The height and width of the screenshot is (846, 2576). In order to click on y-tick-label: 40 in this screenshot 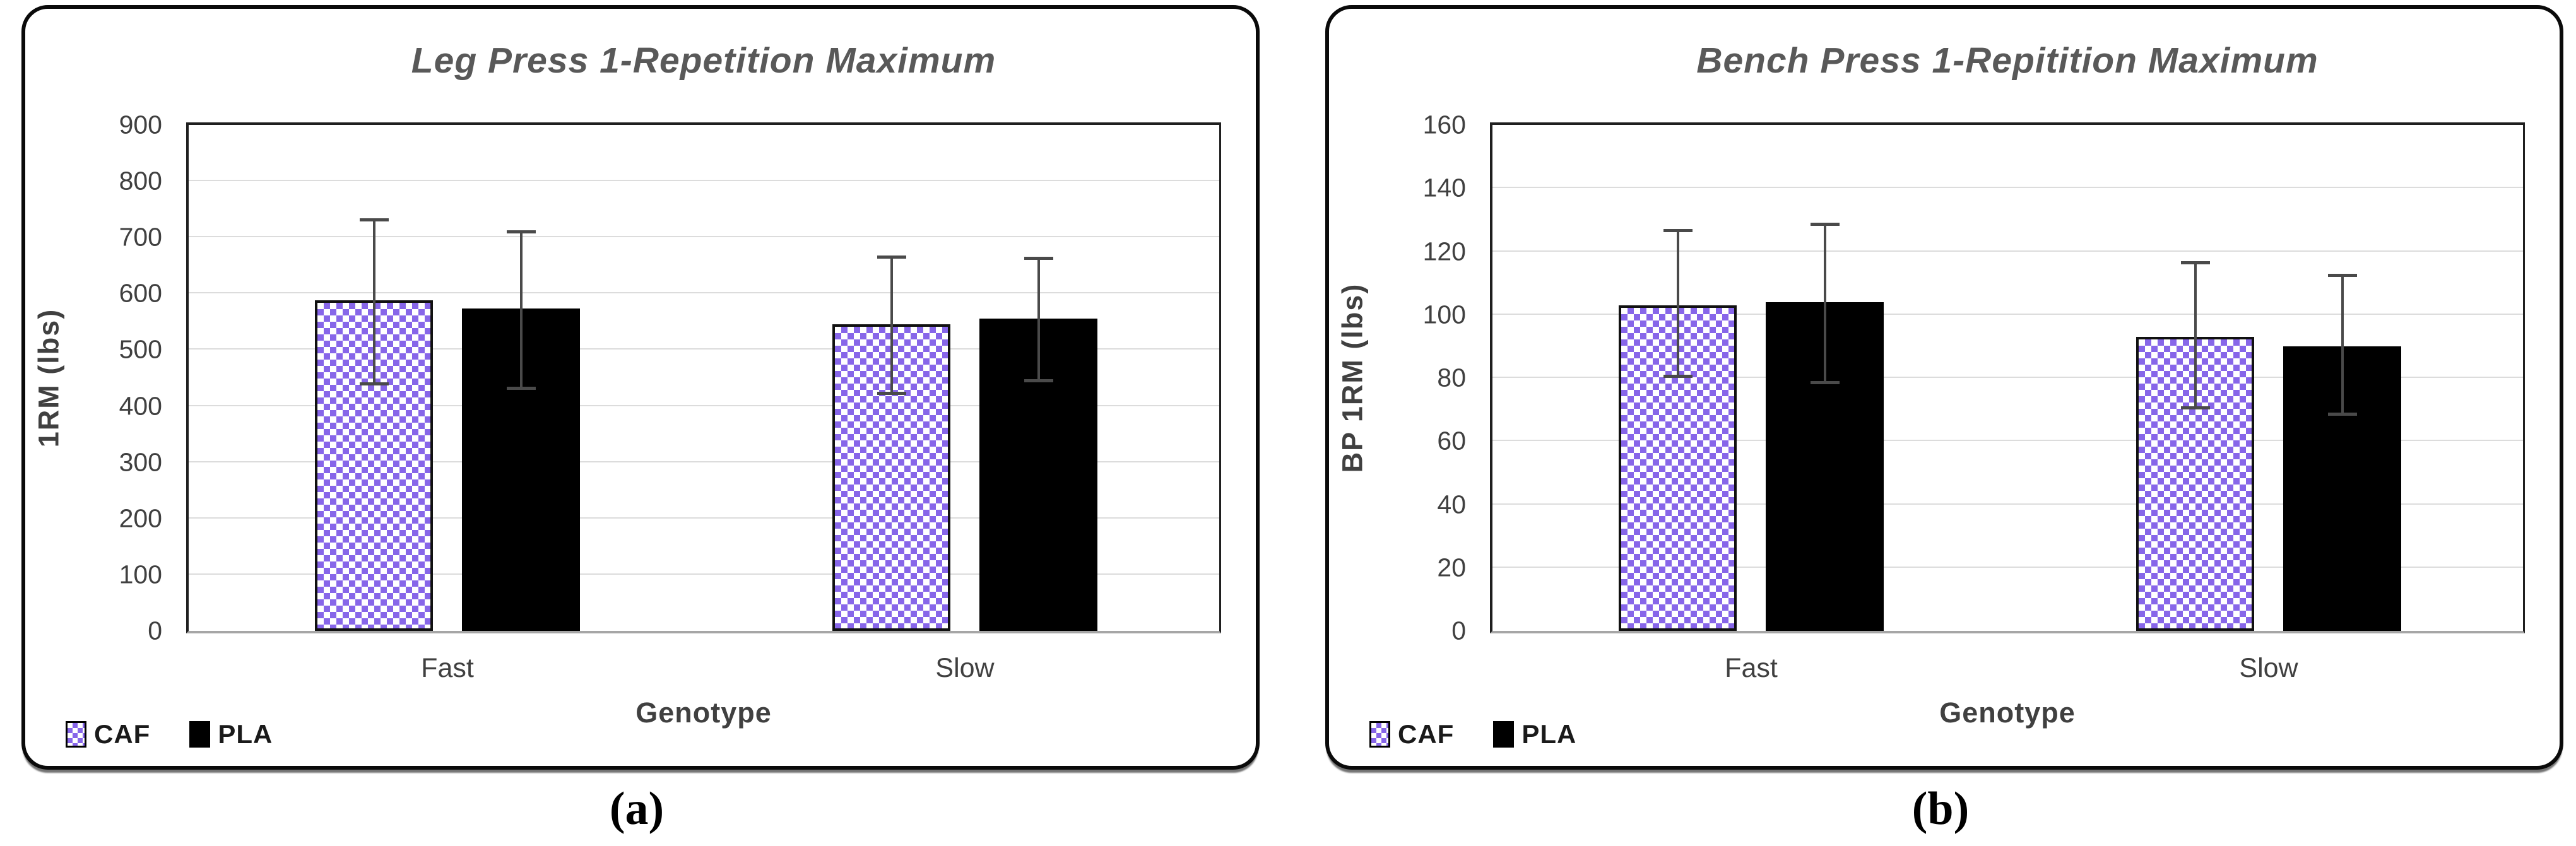, I will do `click(1451, 504)`.